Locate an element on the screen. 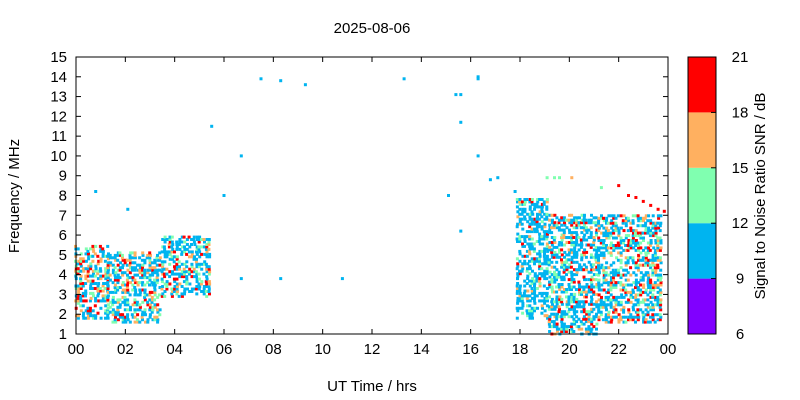  y-tick-label: 15 is located at coordinates (58, 57).